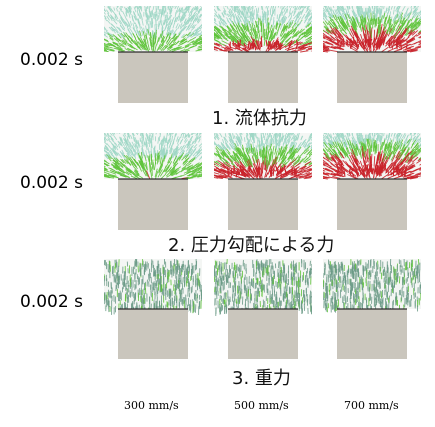 This screenshot has width=435, height=427. What do you see at coordinates (261, 405) in the screenshot?
I see `speed-label-500: 500 mm/s` at bounding box center [261, 405].